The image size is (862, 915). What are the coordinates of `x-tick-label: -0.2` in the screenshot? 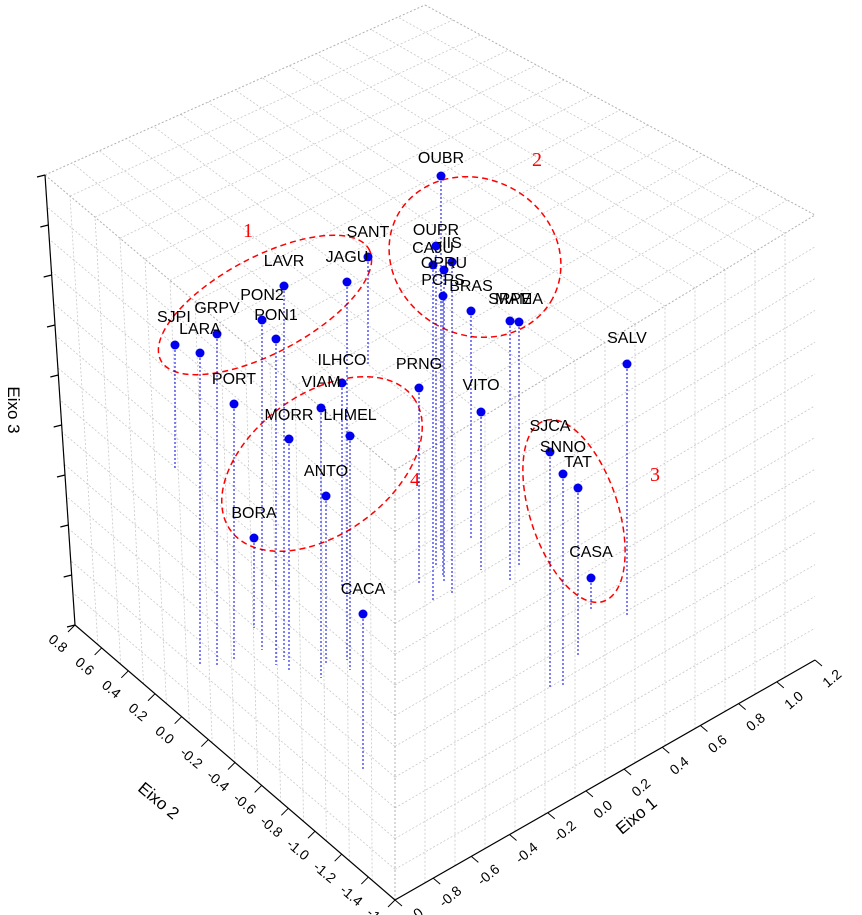 It's located at (564, 831).